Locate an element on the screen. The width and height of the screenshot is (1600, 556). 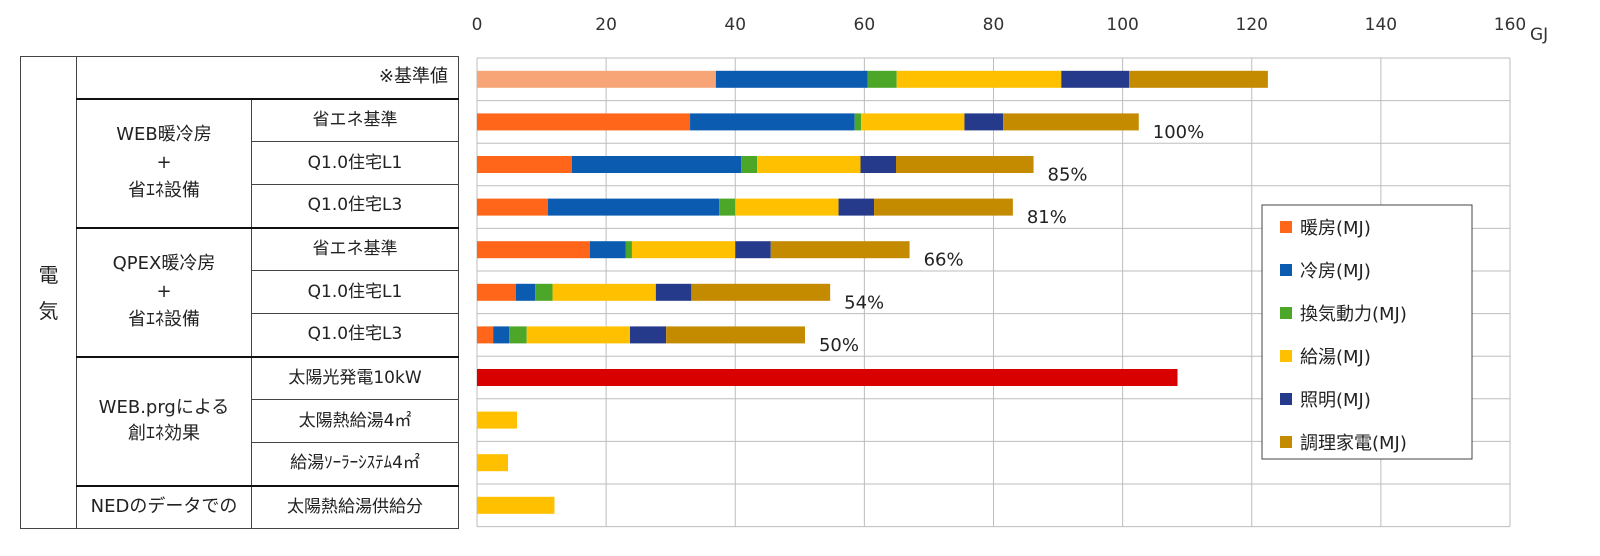
group-label-line: QPEX暖冷房 is located at coordinates (164, 264).